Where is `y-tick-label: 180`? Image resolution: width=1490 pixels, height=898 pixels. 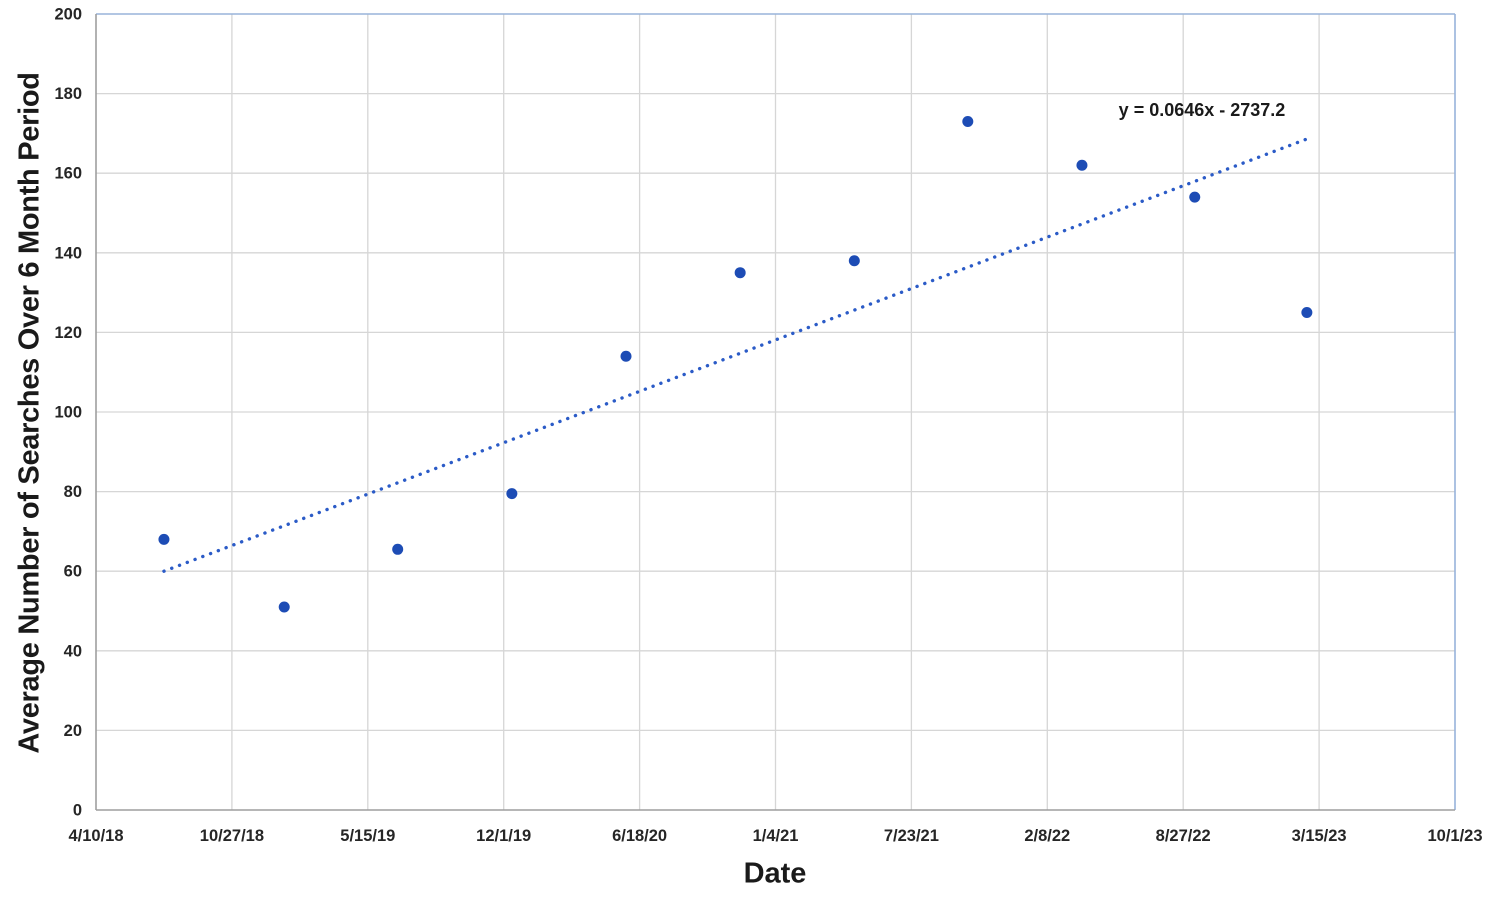
y-tick-label: 180 is located at coordinates (68, 94).